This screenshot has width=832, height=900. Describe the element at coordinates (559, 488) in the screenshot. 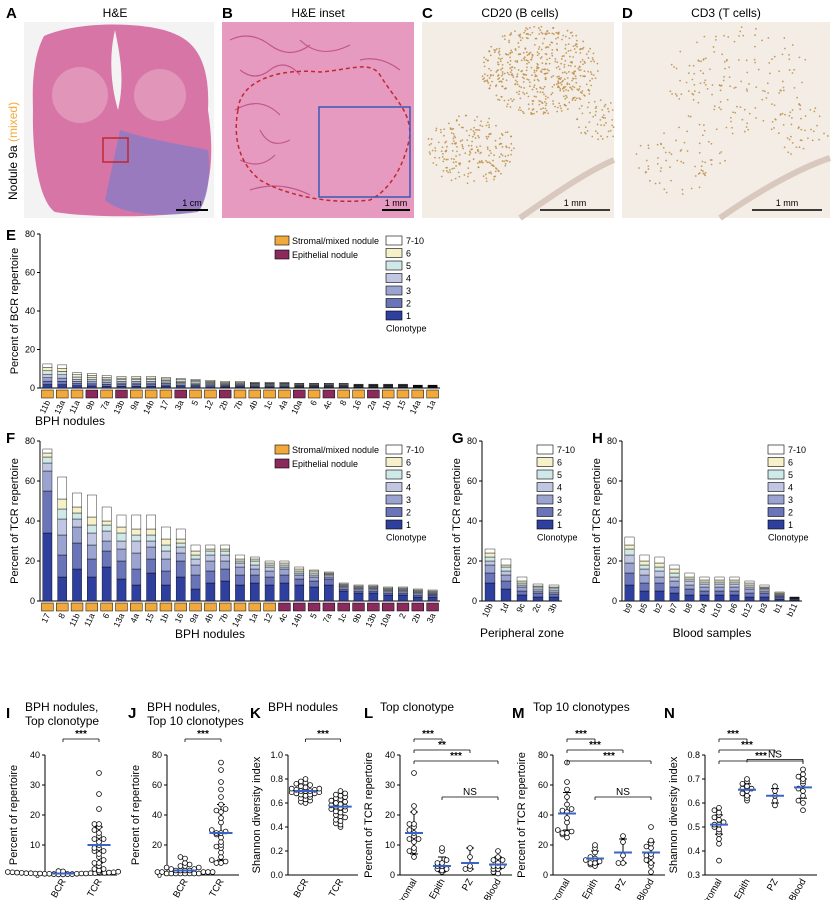

I see `legend-label-clonotype: 4` at that location.